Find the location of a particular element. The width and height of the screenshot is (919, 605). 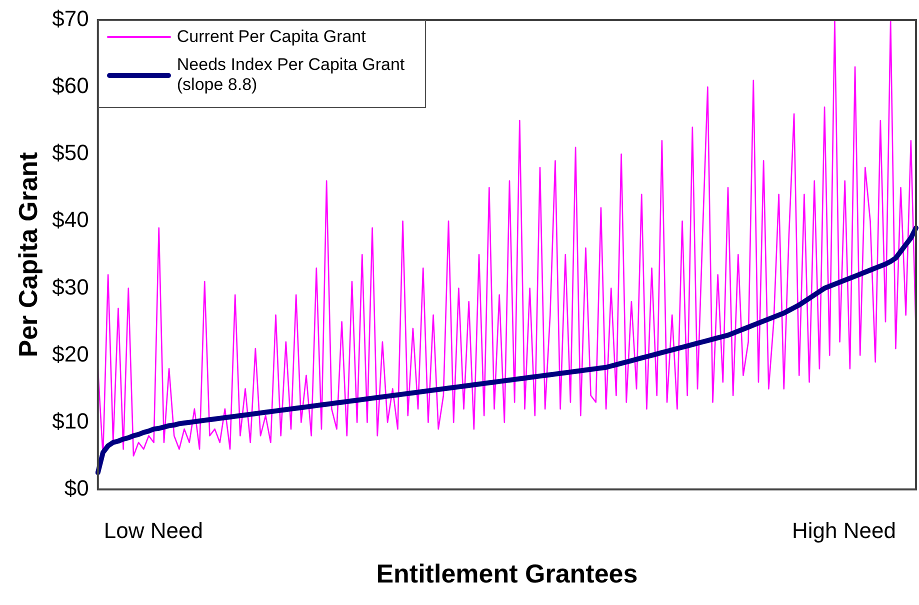

x-axis-title: Entitlement Grantees is located at coordinates (507, 573).